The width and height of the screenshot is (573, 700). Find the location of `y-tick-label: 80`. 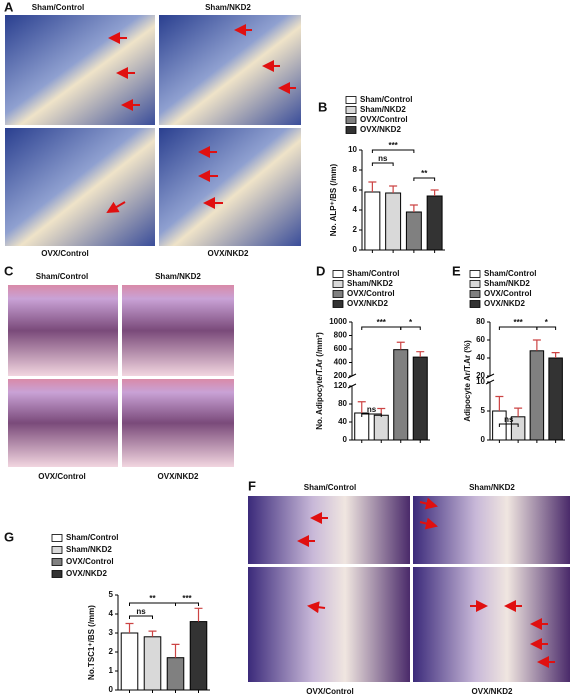

y-tick-label: 80 is located at coordinates (342, 403).